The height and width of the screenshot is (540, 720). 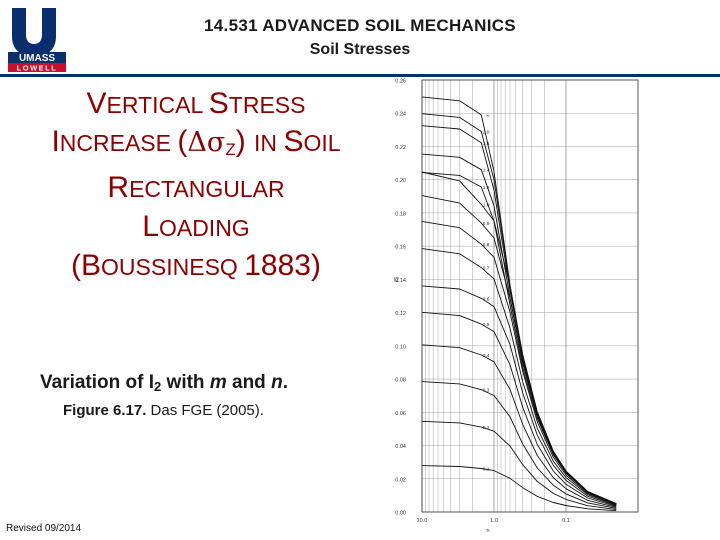 I want to click on curve-0.4, so click(x=519, y=426).